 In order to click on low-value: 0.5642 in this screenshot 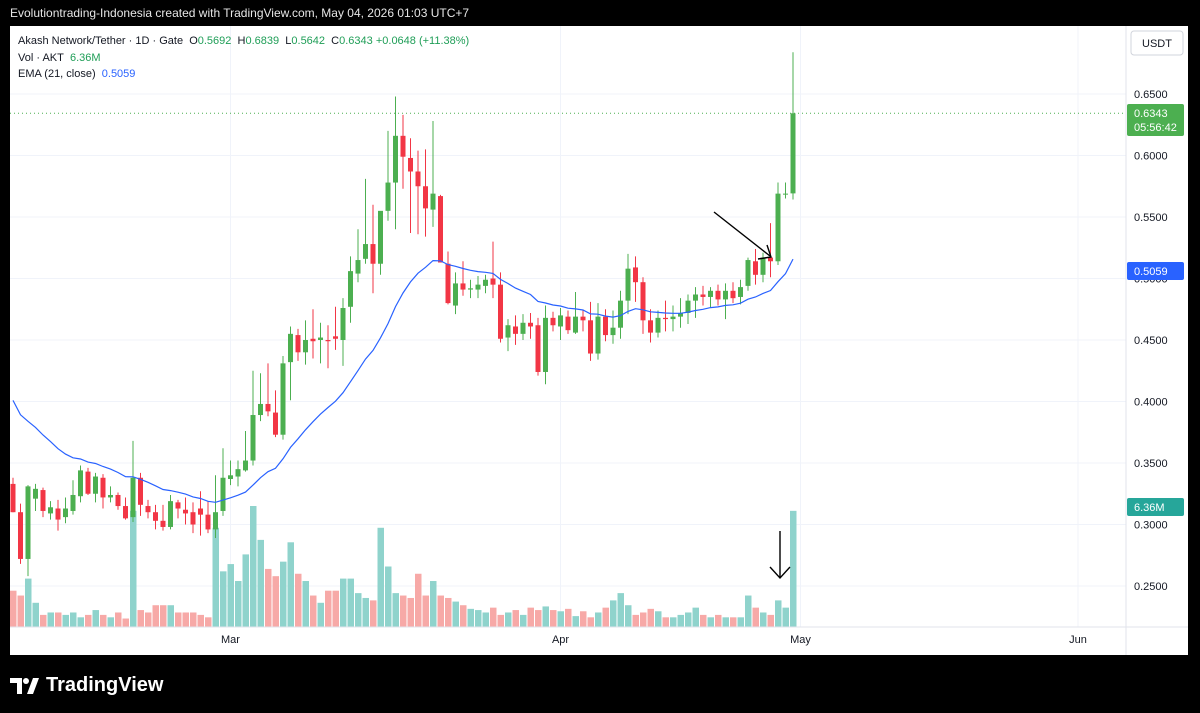, I will do `click(308, 41)`.